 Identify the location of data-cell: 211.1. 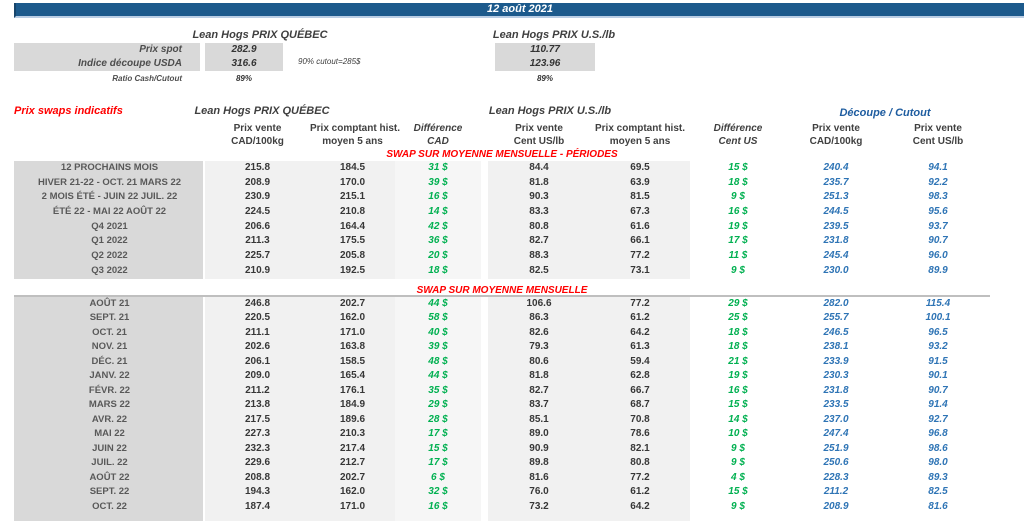
(257, 332).